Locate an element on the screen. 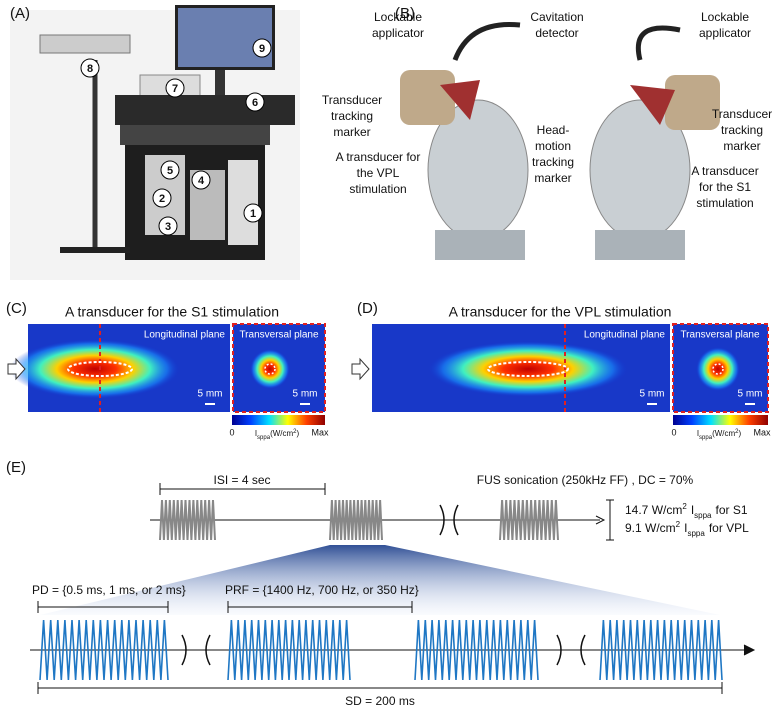 Image resolution: width=784 pixels, height=709 pixels. annotation-line: for the S1 is located at coordinates (725, 187).